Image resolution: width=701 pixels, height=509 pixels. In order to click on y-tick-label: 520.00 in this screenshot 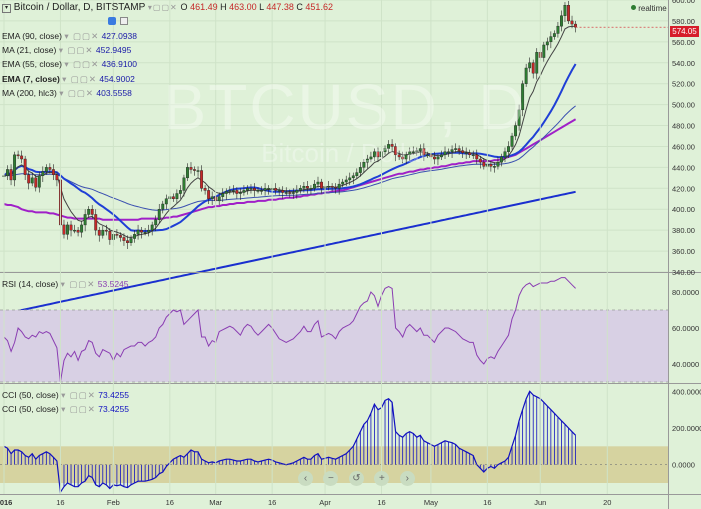, I will do `click(683, 84)`.